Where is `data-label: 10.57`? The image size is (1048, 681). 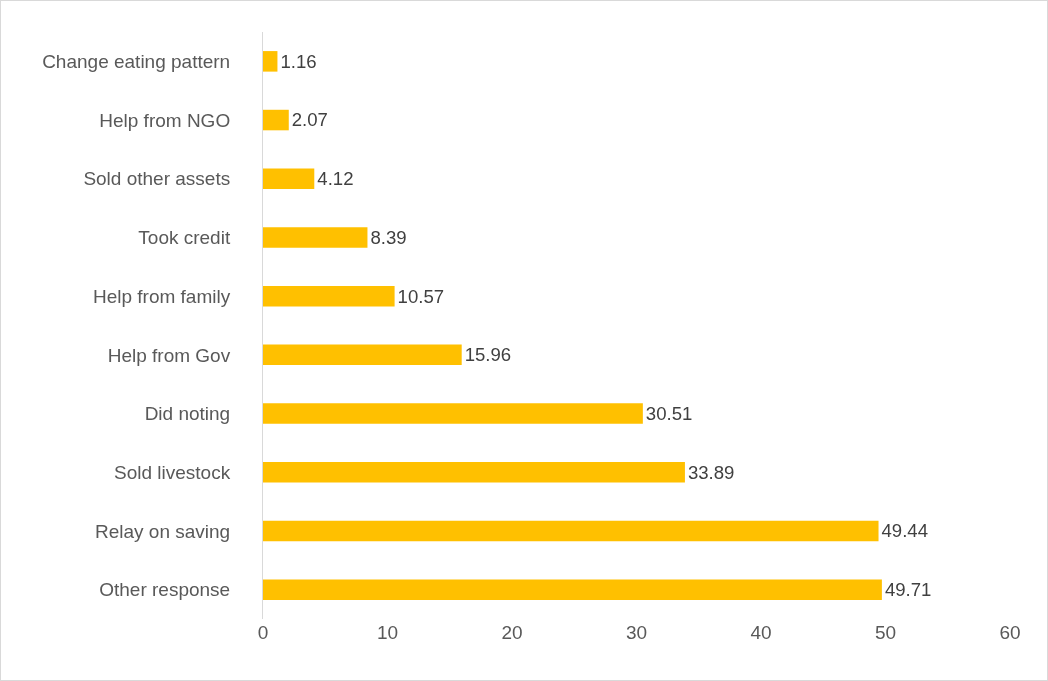
data-label: 10.57 is located at coordinates (421, 296).